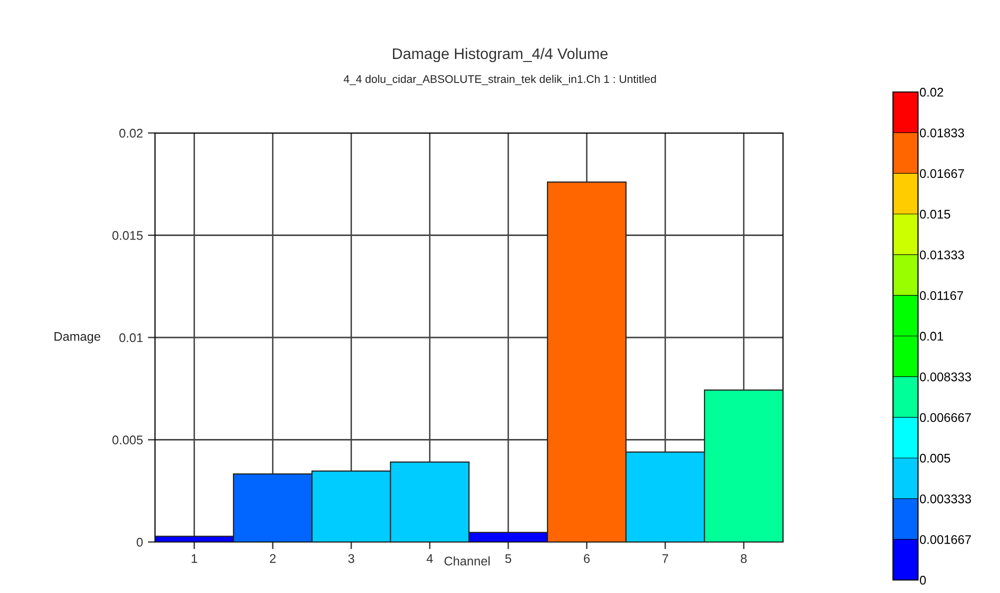  Describe the element at coordinates (935, 214) in the screenshot. I see `color-bar-label: 0.015` at that location.